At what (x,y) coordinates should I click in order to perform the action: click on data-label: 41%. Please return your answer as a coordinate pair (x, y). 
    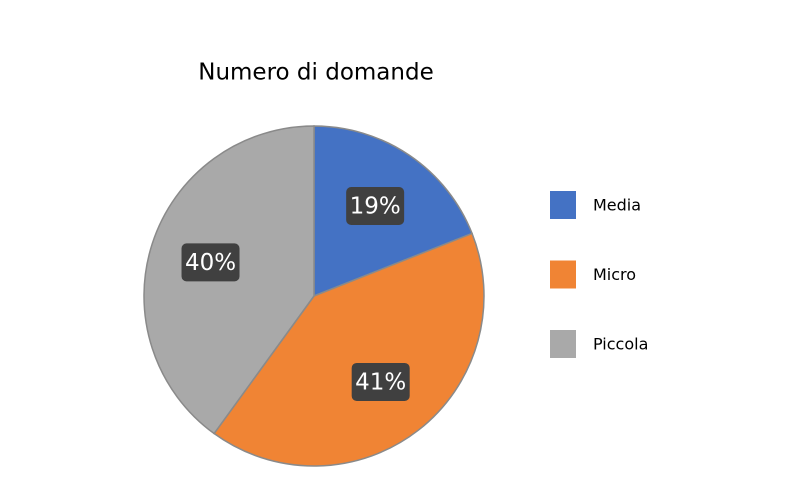
    Looking at the image, I should click on (380, 382).